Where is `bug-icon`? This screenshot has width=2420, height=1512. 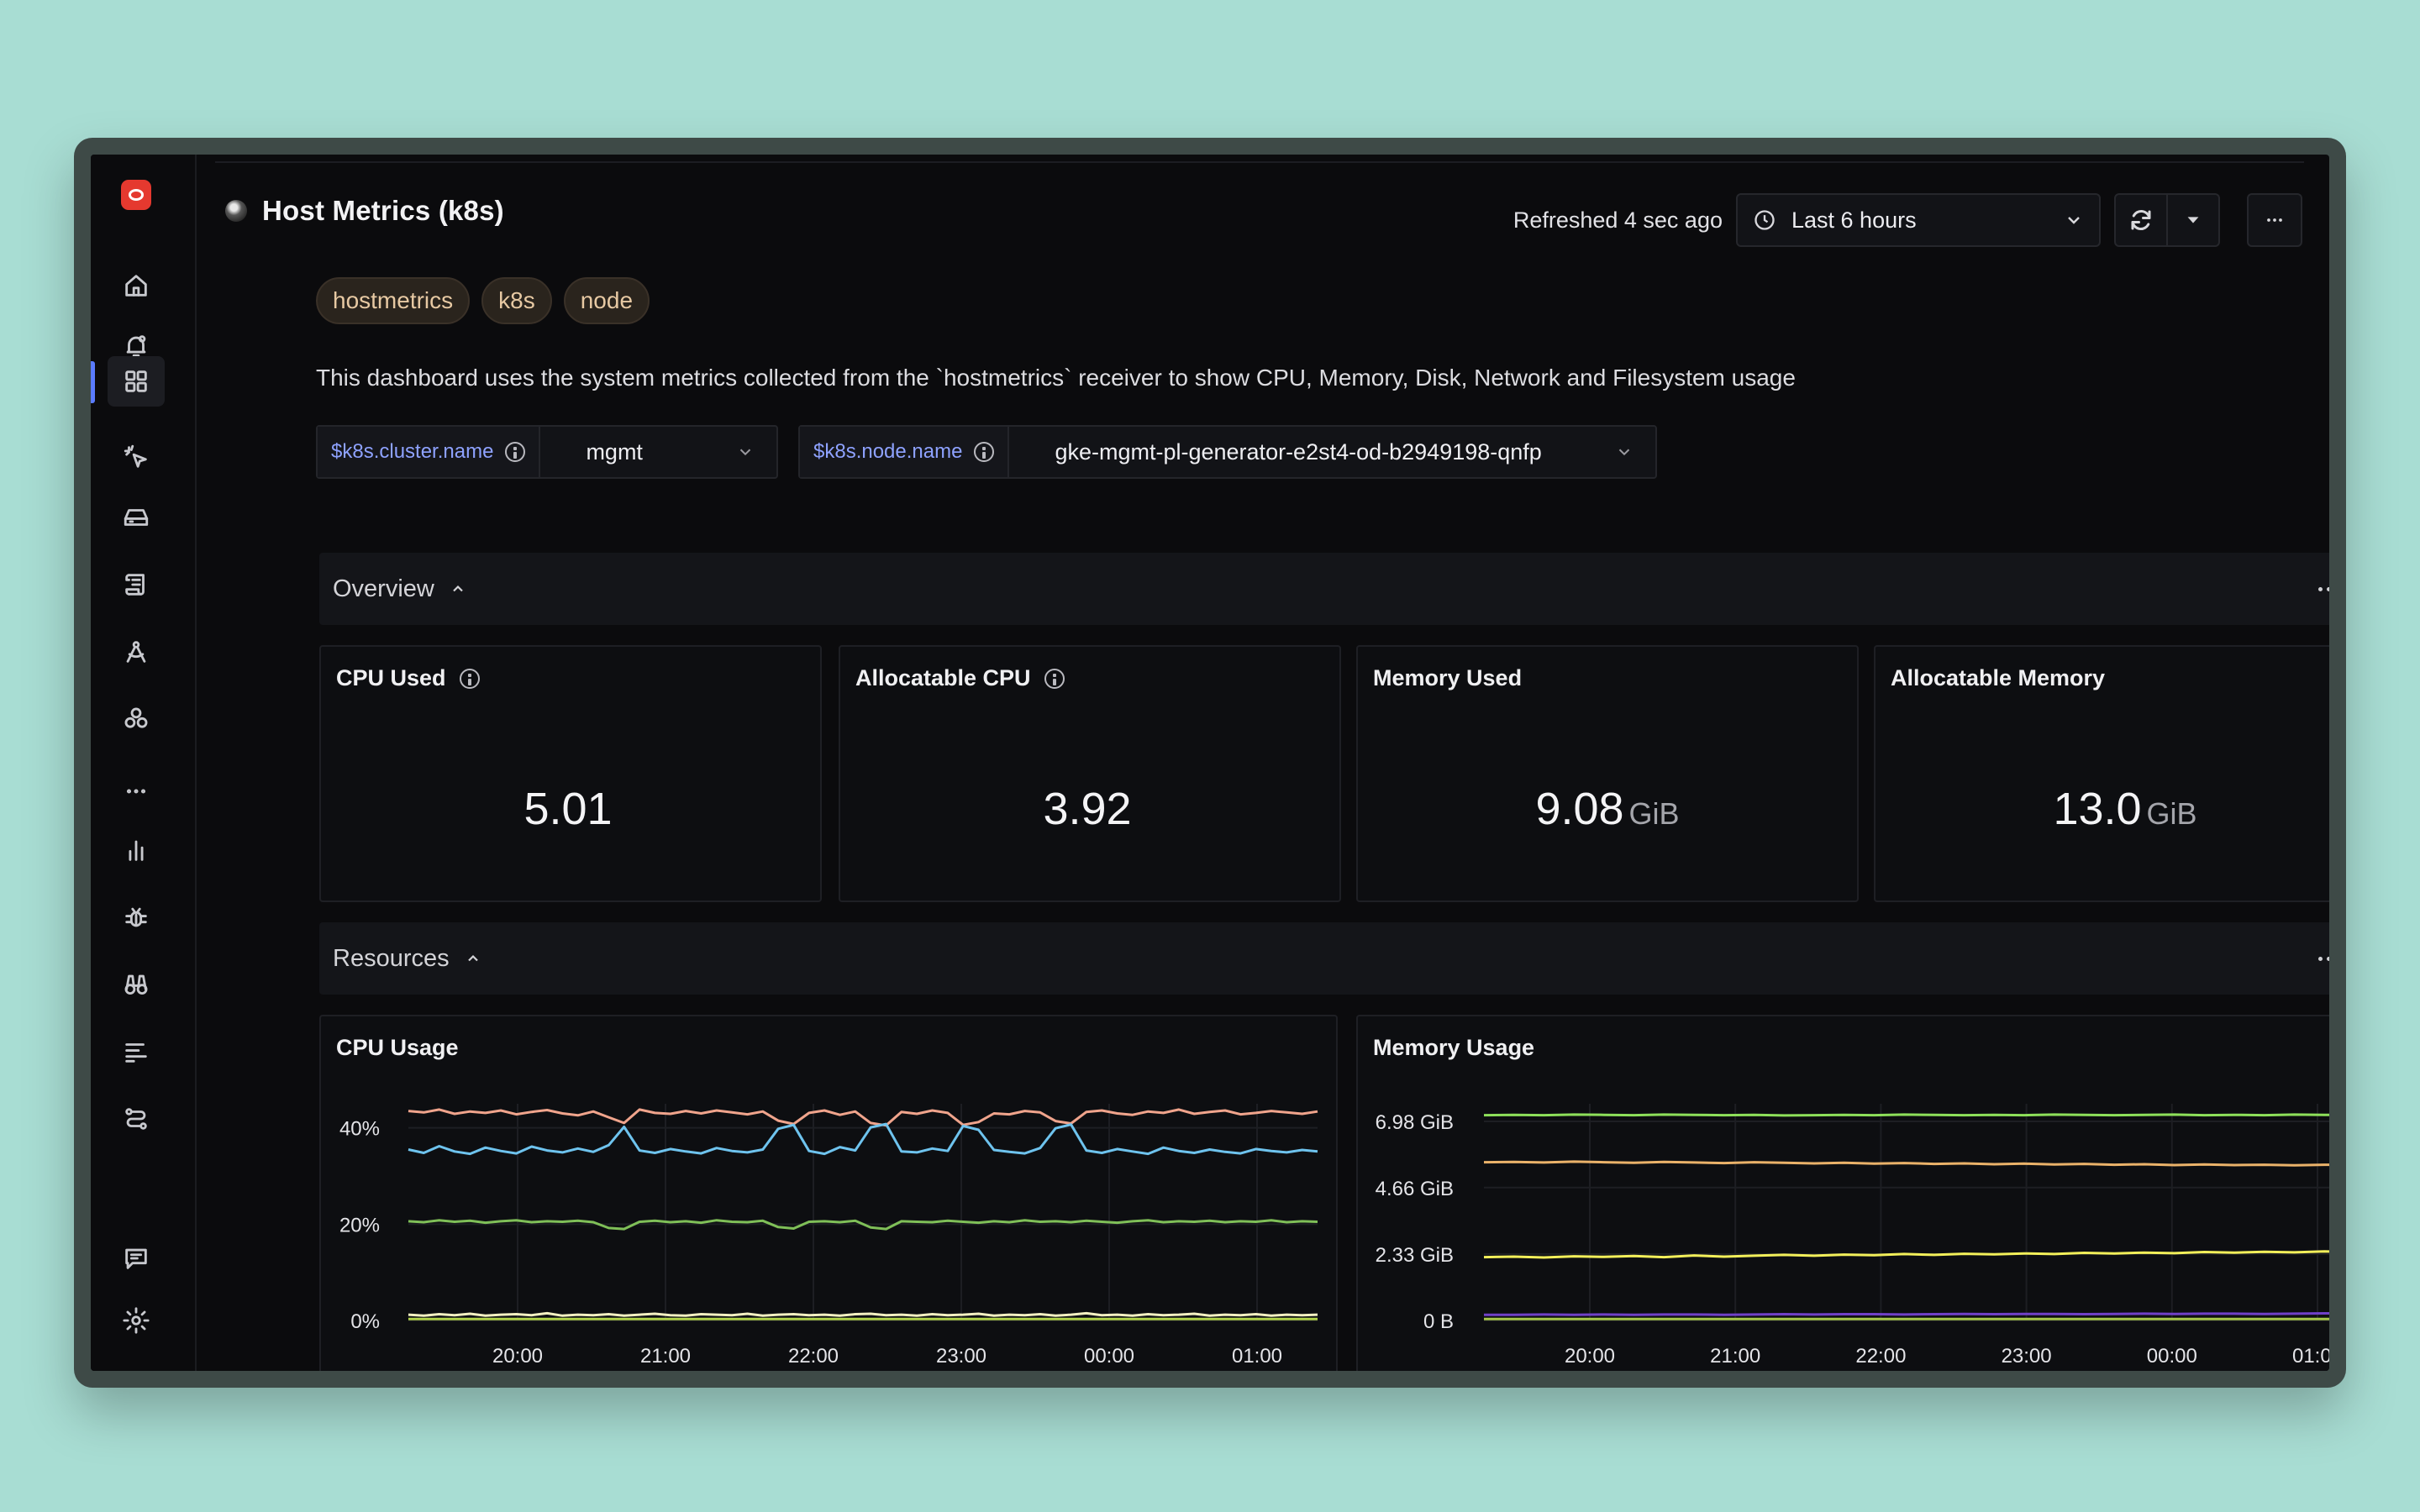 bug-icon is located at coordinates (136, 917).